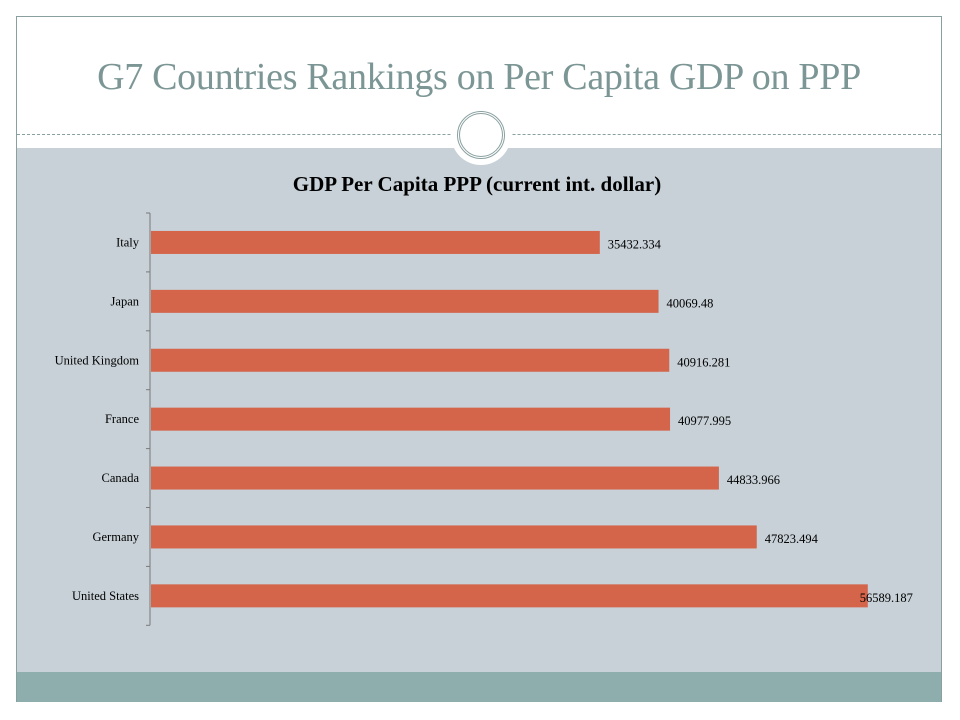  What do you see at coordinates (125, 301) in the screenshot?
I see `category-label: Japan` at bounding box center [125, 301].